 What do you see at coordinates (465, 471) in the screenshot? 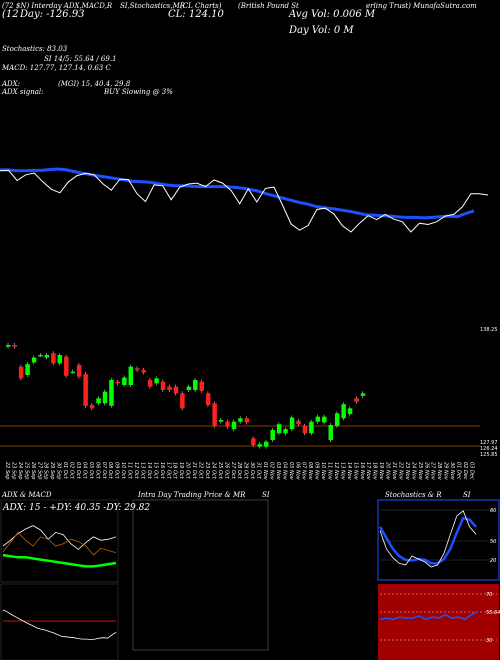
I see `x-tick-label: 02 Dec` at bounding box center [465, 471].